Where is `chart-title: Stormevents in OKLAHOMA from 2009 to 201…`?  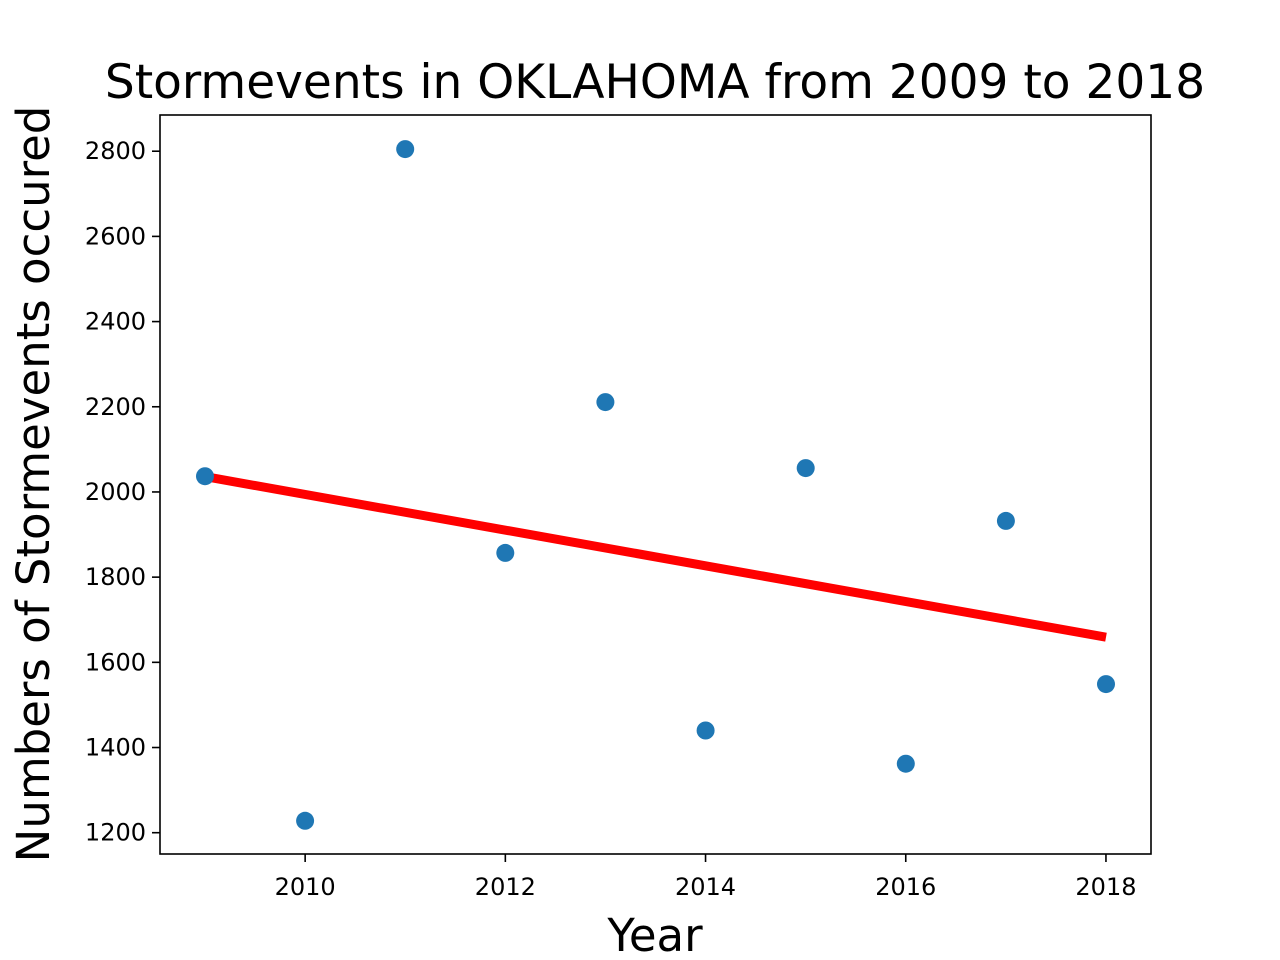
chart-title: Stormevents in OKLAHOMA from 2009 to 201… is located at coordinates (655, 82).